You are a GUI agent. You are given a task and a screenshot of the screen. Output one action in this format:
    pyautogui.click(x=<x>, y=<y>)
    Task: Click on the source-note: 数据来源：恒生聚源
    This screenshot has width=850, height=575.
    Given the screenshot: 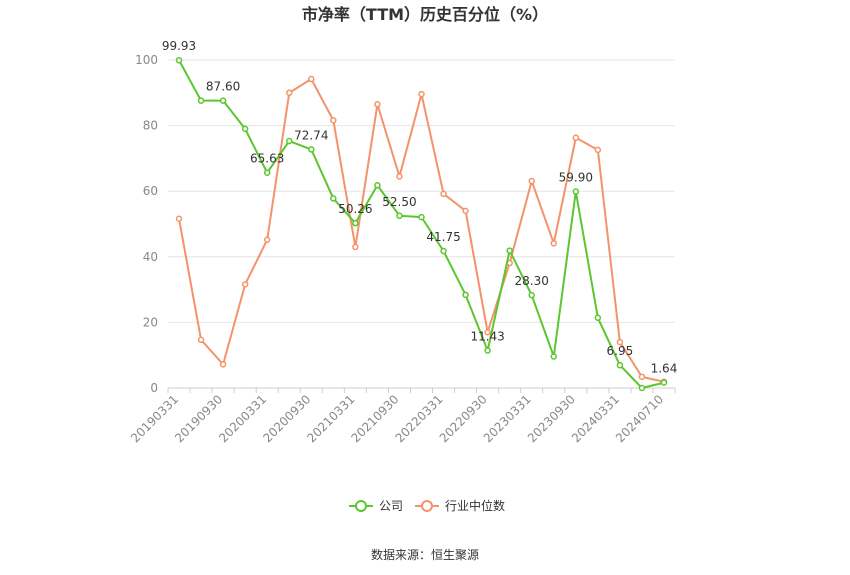 What is the action you would take?
    pyautogui.click(x=425, y=554)
    